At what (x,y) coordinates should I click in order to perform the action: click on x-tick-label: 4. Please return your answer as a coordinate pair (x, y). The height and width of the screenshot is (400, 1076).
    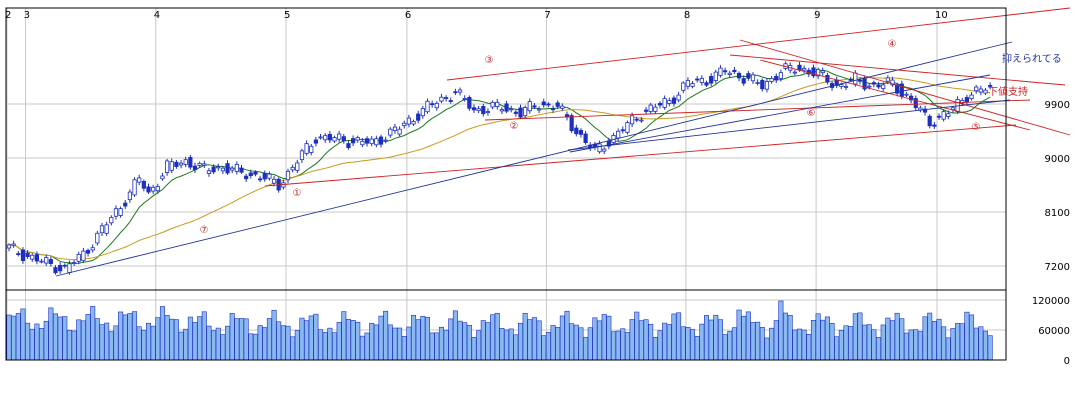
    Looking at the image, I should click on (157, 15).